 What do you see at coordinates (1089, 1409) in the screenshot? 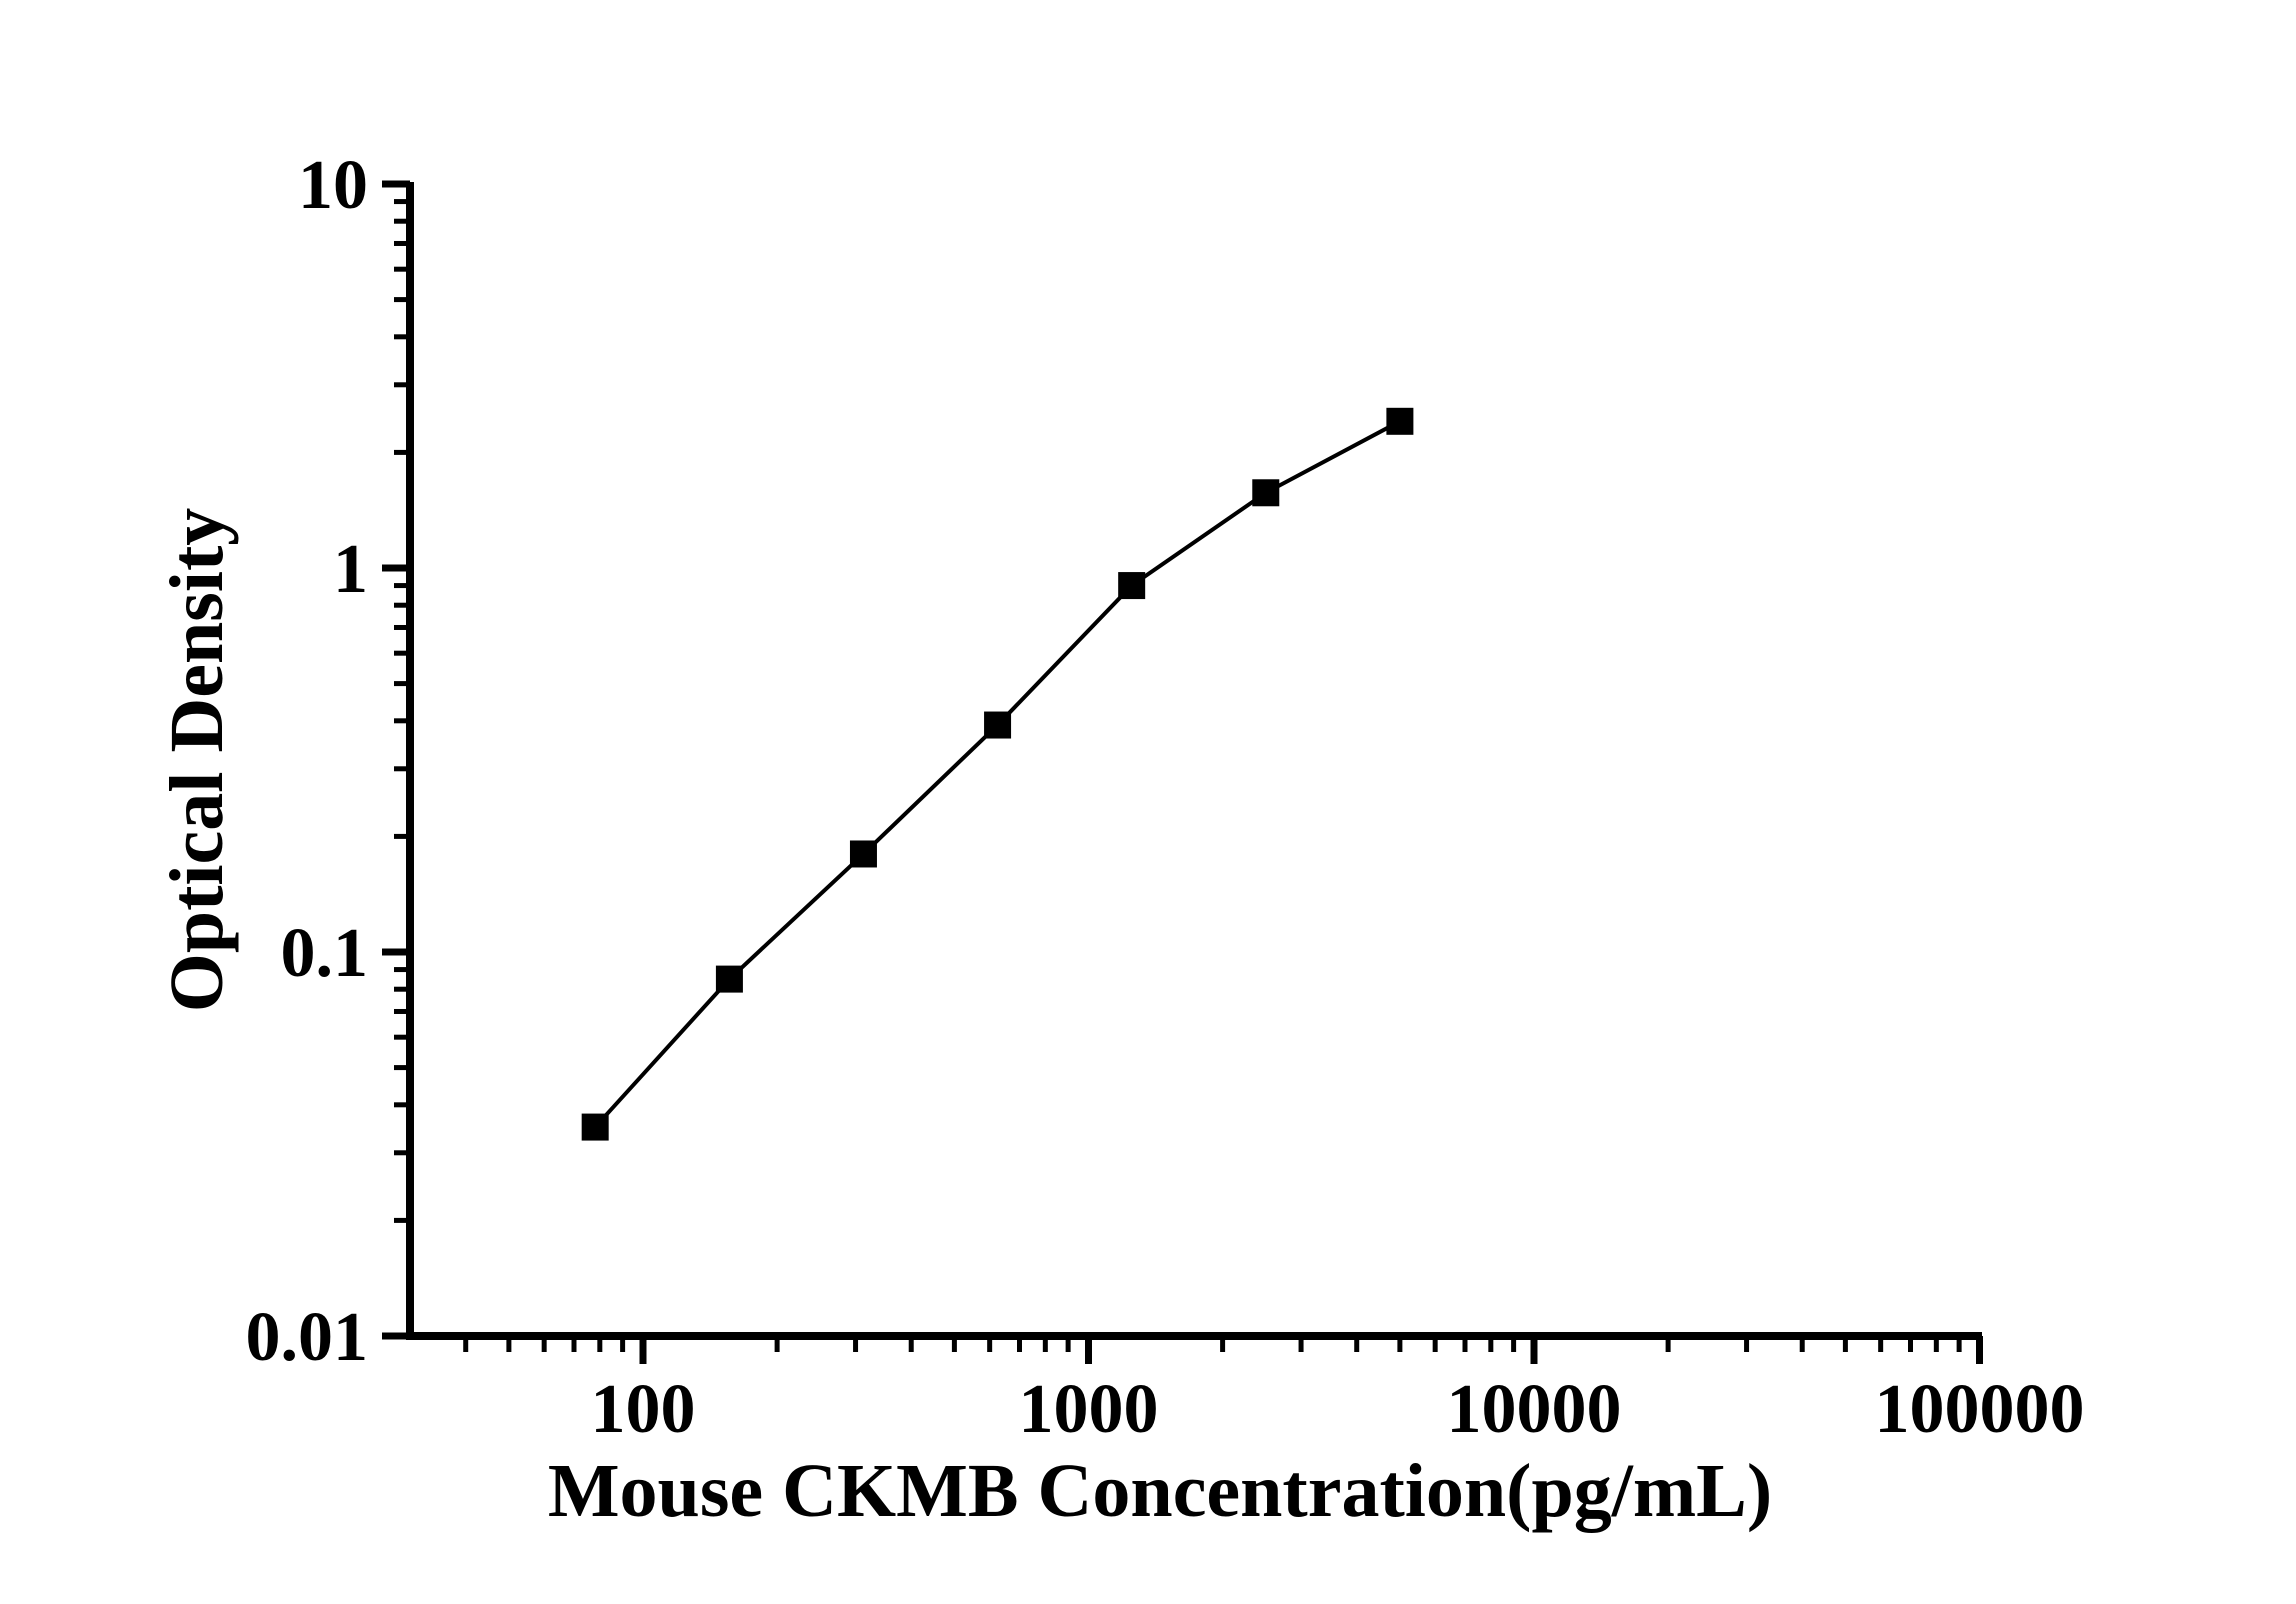
I see `x-axis-tick-label: 1000` at bounding box center [1089, 1409].